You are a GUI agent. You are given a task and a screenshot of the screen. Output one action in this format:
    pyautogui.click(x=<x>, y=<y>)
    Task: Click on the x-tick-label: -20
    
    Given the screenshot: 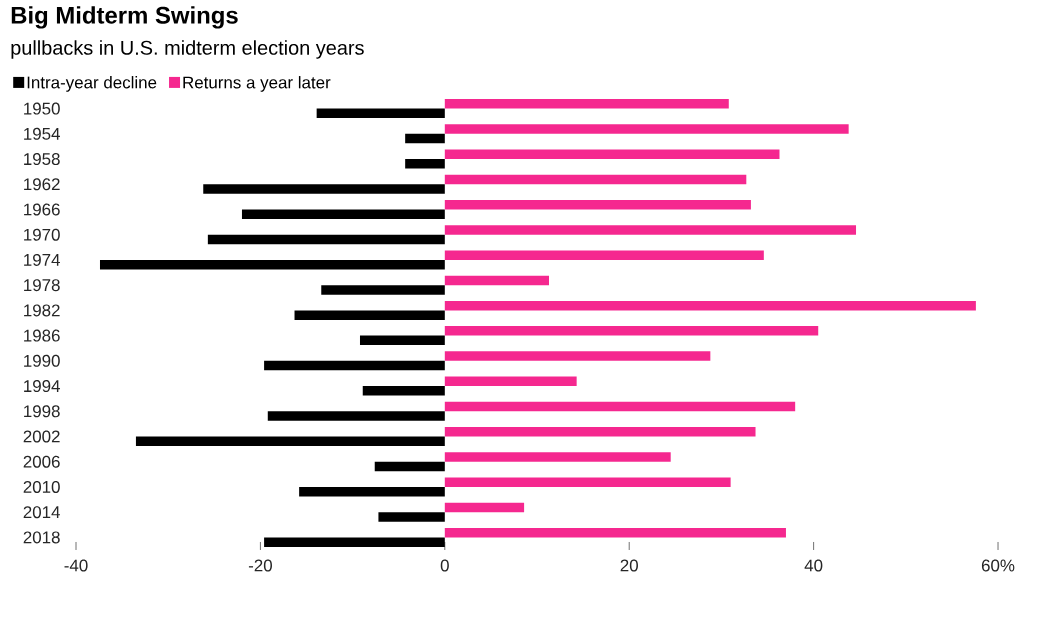 What is the action you would take?
    pyautogui.click(x=260, y=565)
    